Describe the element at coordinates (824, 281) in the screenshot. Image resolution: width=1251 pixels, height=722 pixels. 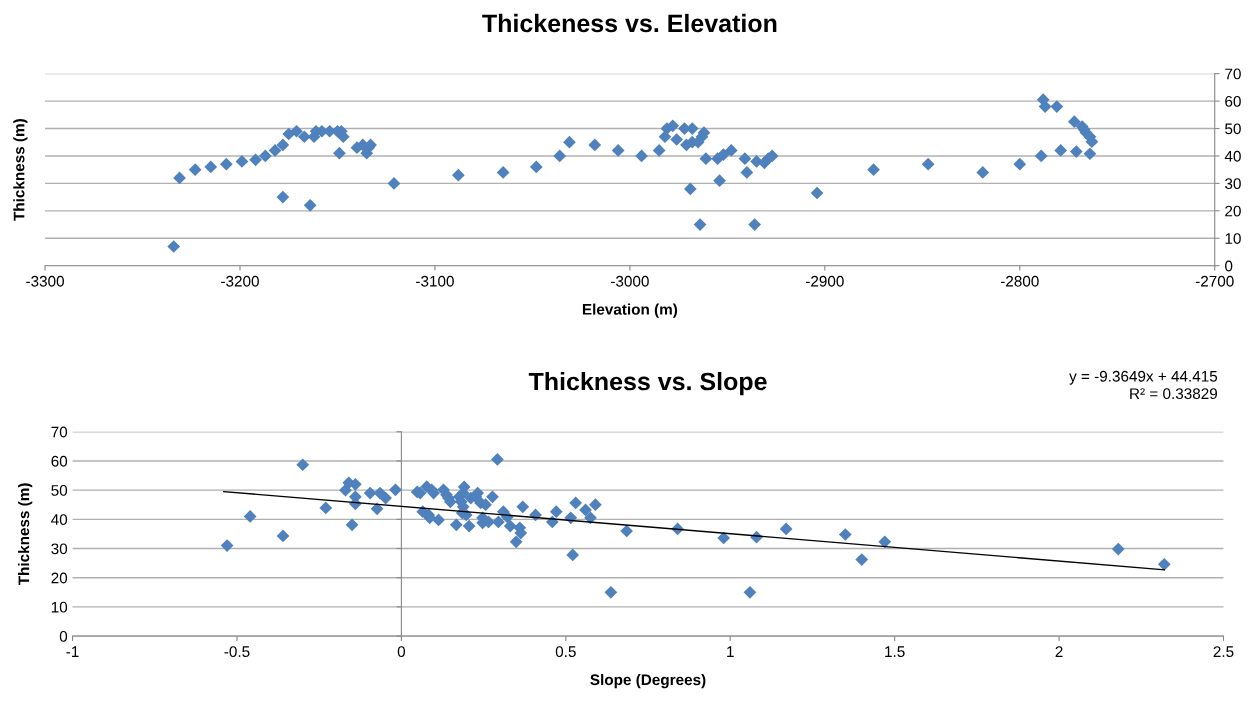
I see `x-tick-label: -2900` at that location.